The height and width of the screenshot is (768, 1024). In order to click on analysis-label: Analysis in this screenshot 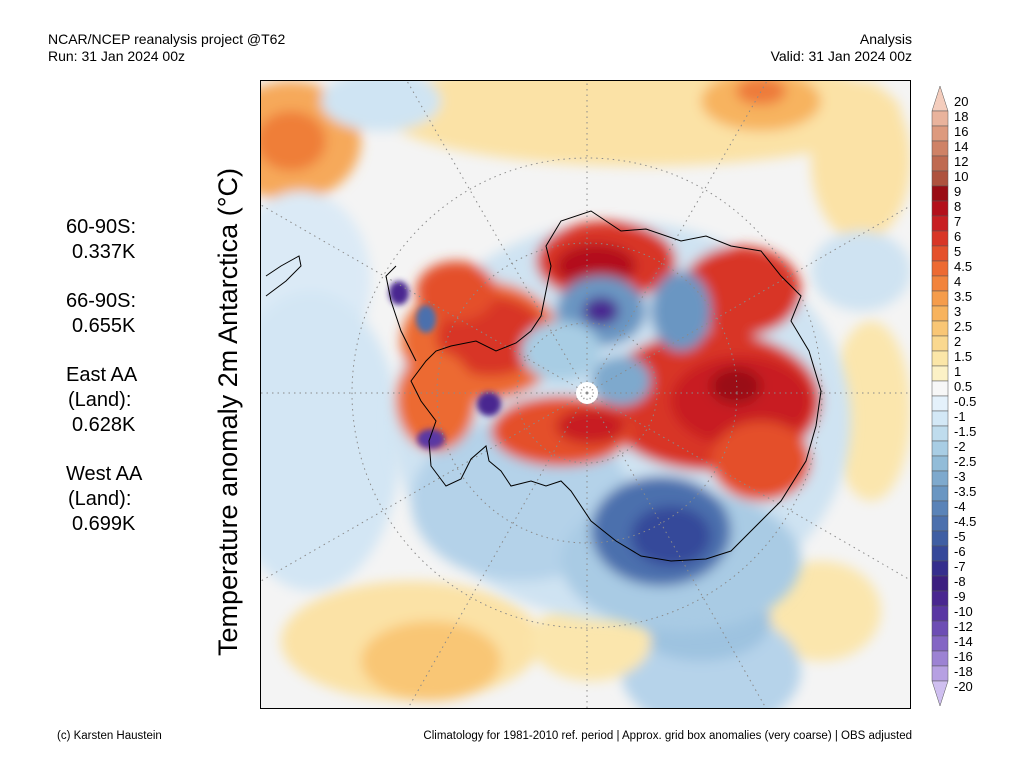, I will do `click(885, 39)`.